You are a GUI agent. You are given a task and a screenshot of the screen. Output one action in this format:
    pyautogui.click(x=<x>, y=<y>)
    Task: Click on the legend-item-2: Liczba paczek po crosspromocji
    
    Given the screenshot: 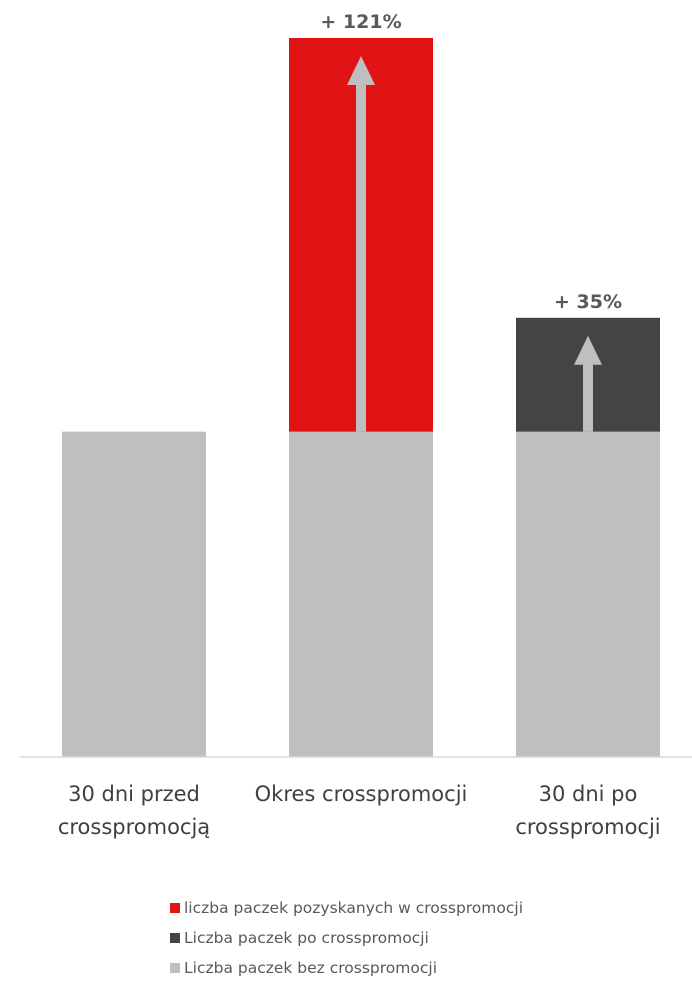 What is the action you would take?
    pyautogui.click(x=346, y=938)
    